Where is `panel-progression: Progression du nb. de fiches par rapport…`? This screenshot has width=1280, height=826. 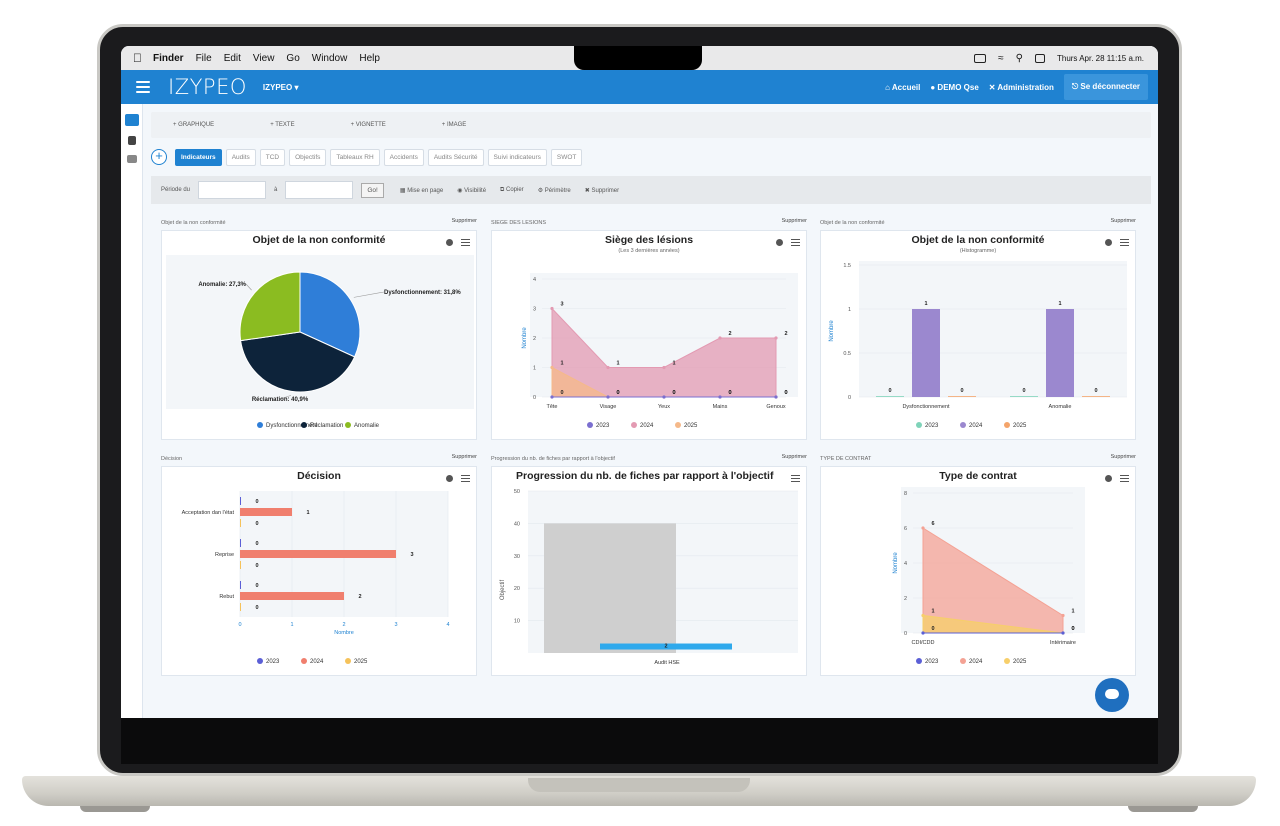
panel-progression: Progression du nb. de fiches par rapport… is located at coordinates (650, 571).